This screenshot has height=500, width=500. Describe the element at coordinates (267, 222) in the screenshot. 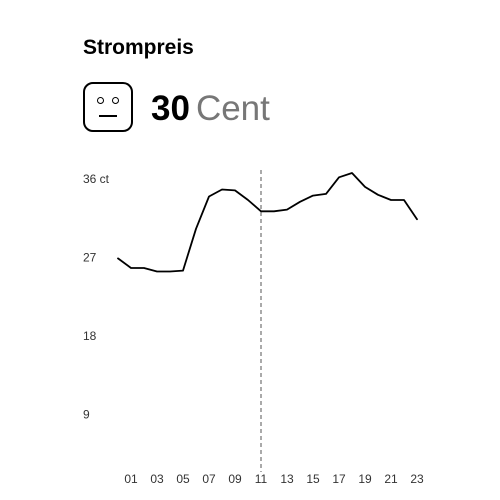

I see `price-series-line` at that location.